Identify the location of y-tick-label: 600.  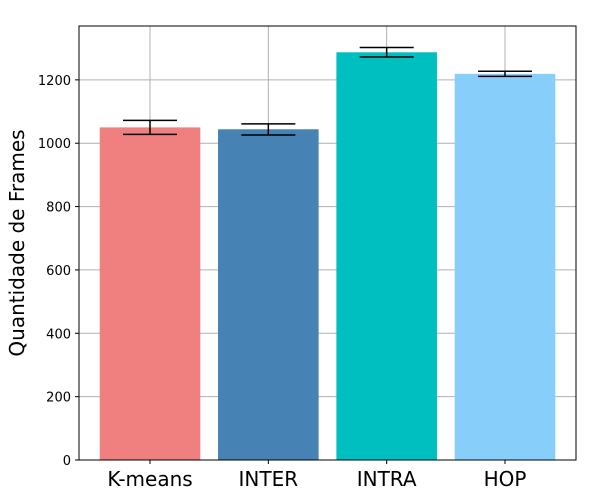
(58, 271).